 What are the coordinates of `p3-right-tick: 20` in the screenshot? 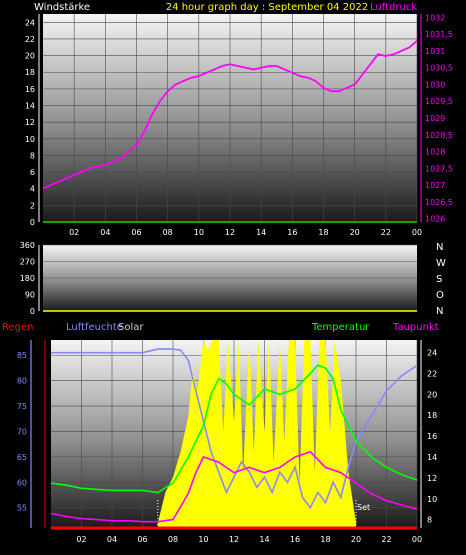 It's located at (432, 394).